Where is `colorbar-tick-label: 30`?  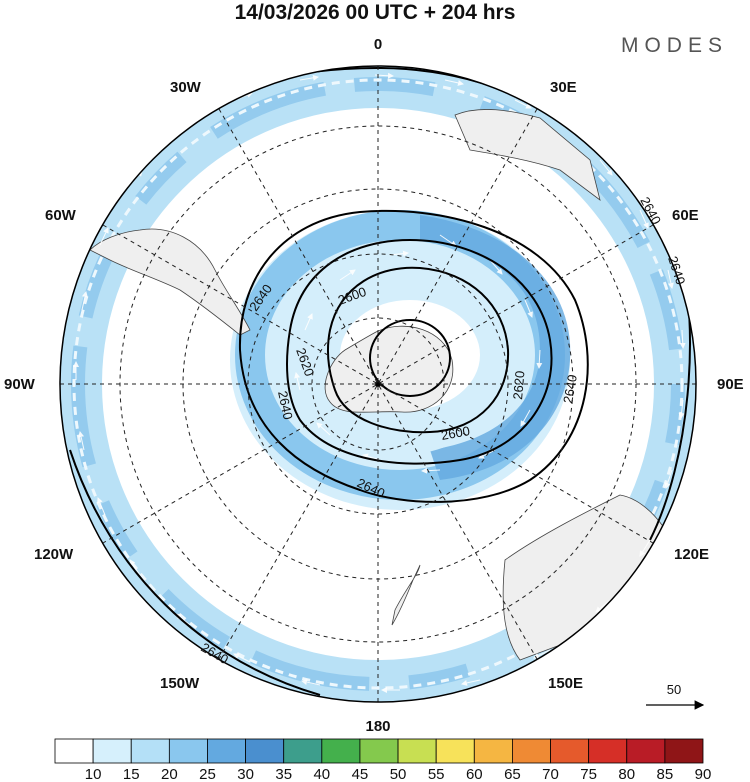
colorbar-tick-label: 30 is located at coordinates (245, 774).